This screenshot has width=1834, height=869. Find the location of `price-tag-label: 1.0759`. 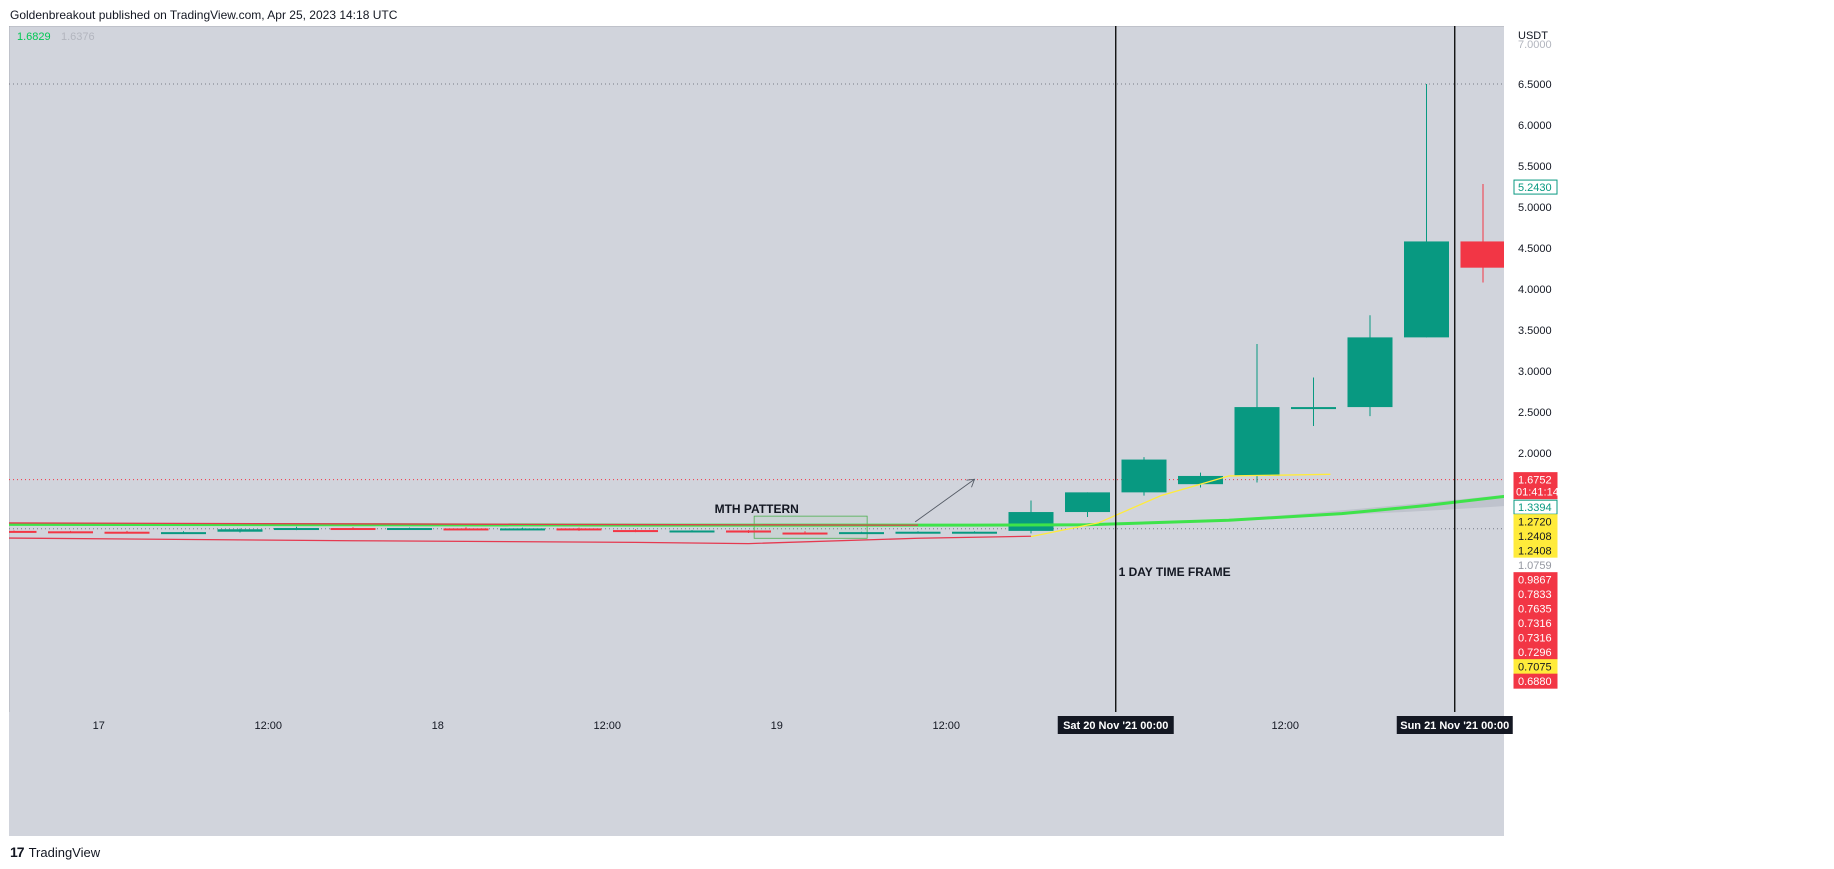

price-tag-label: 1.0759 is located at coordinates (1535, 566).